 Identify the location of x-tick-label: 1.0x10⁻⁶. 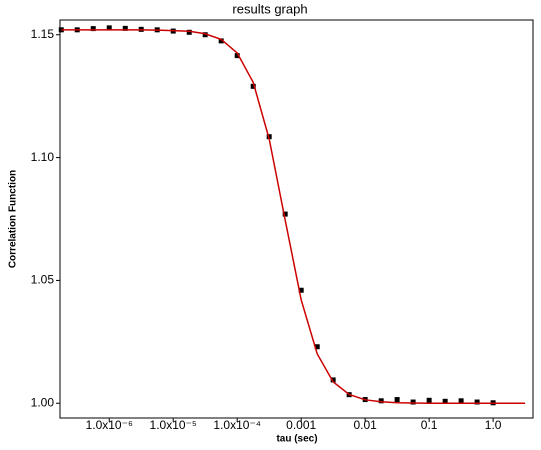
(109, 425).